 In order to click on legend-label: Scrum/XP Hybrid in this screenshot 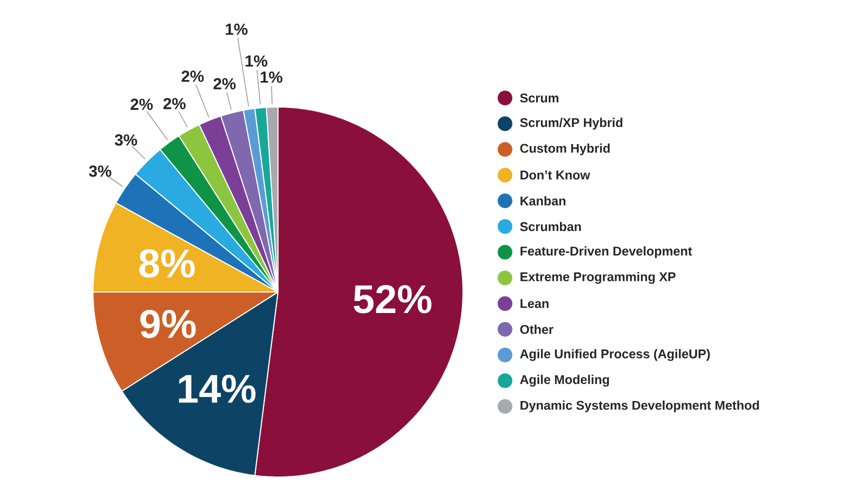, I will do `click(571, 124)`.